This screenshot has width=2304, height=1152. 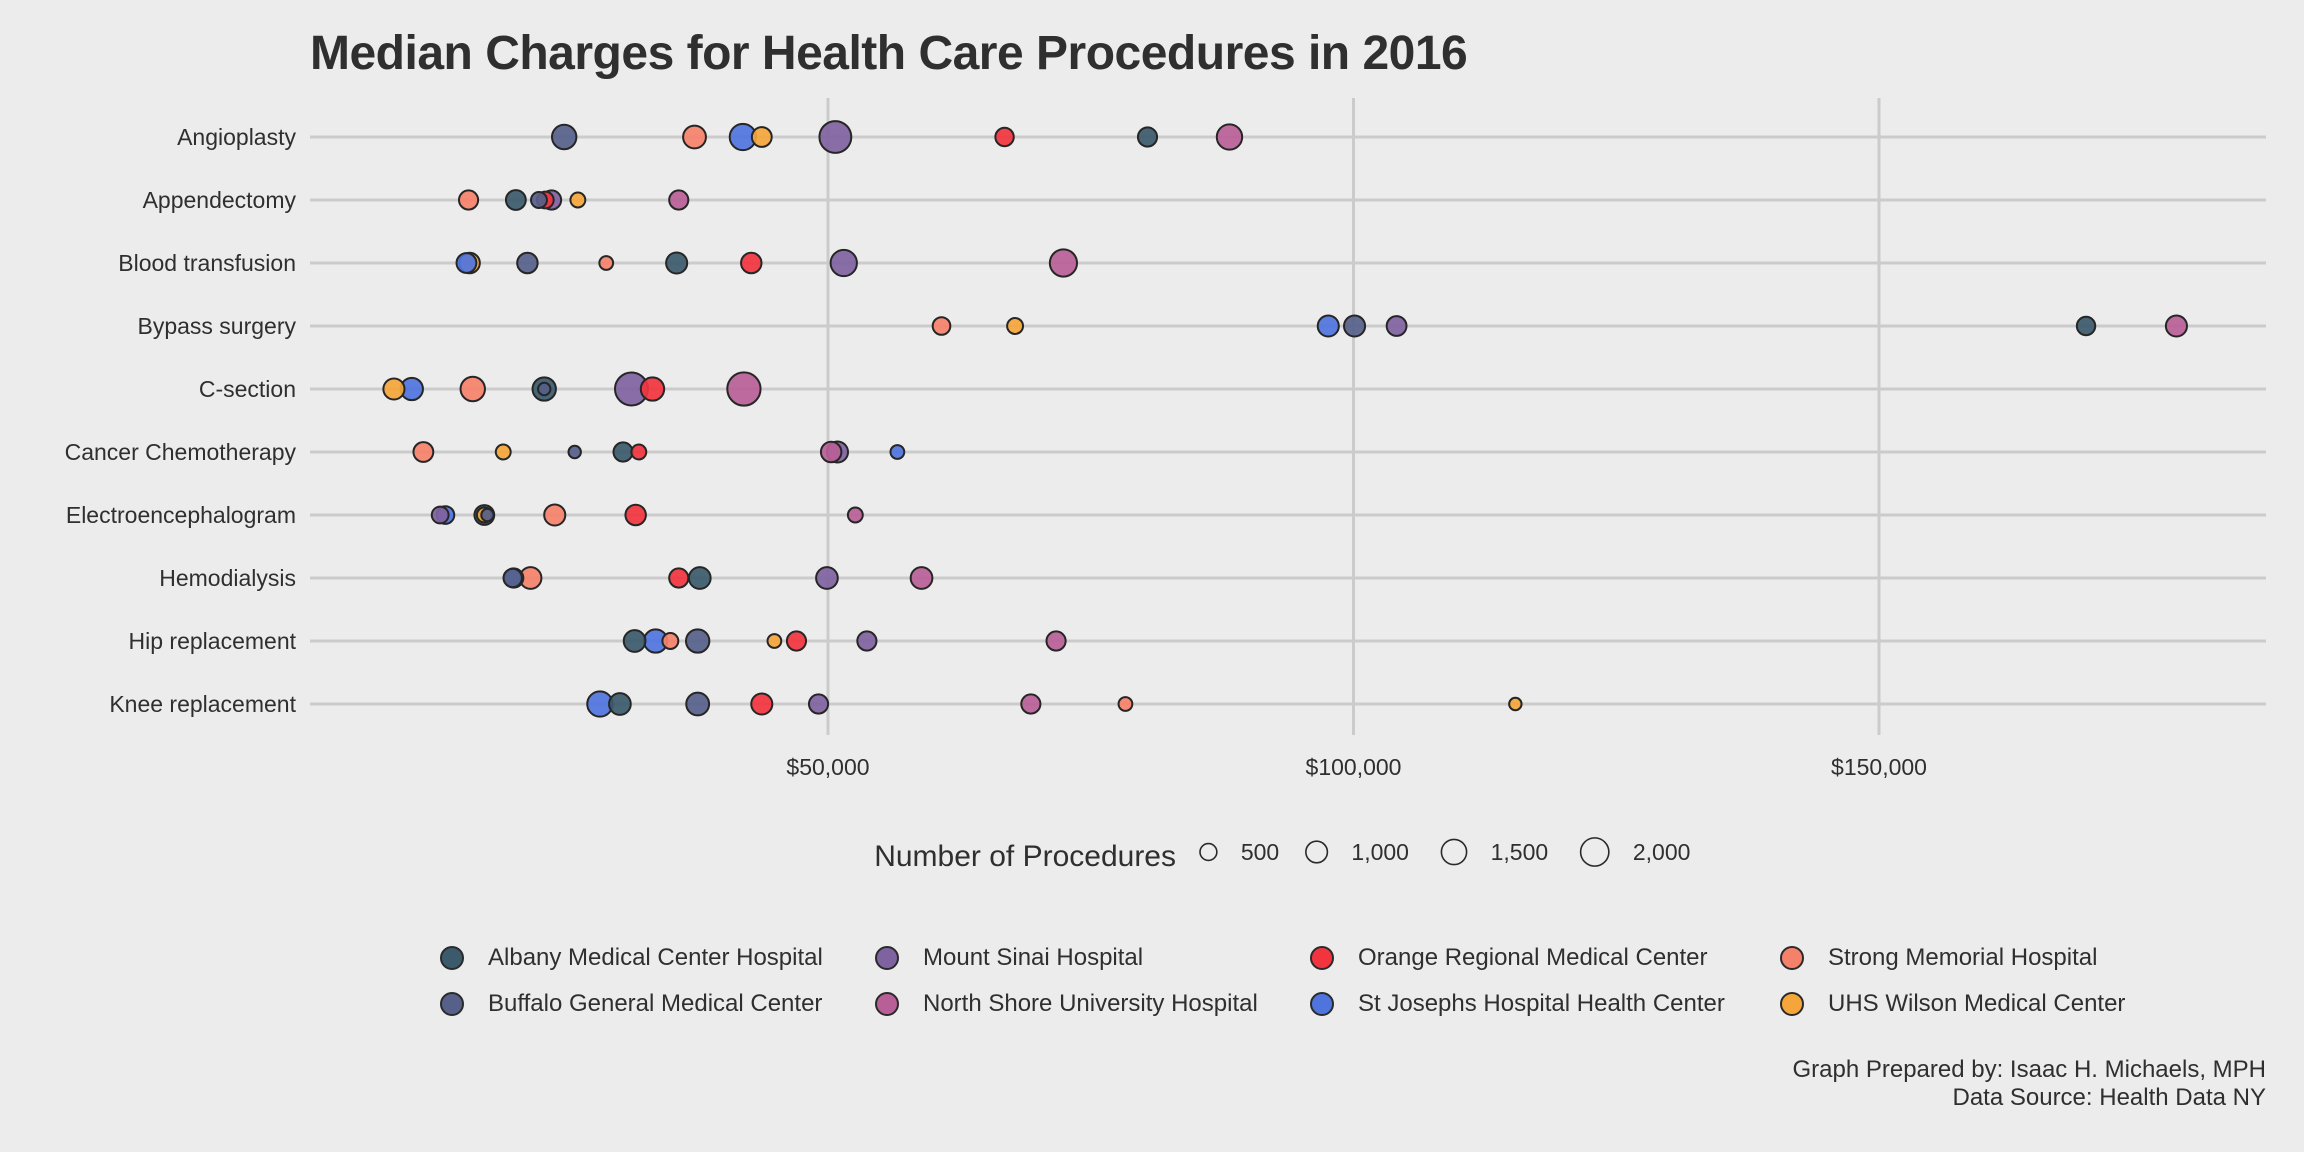 I want to click on legend-label: St Josephs Hospital Health Center, so click(x=1541, y=1003).